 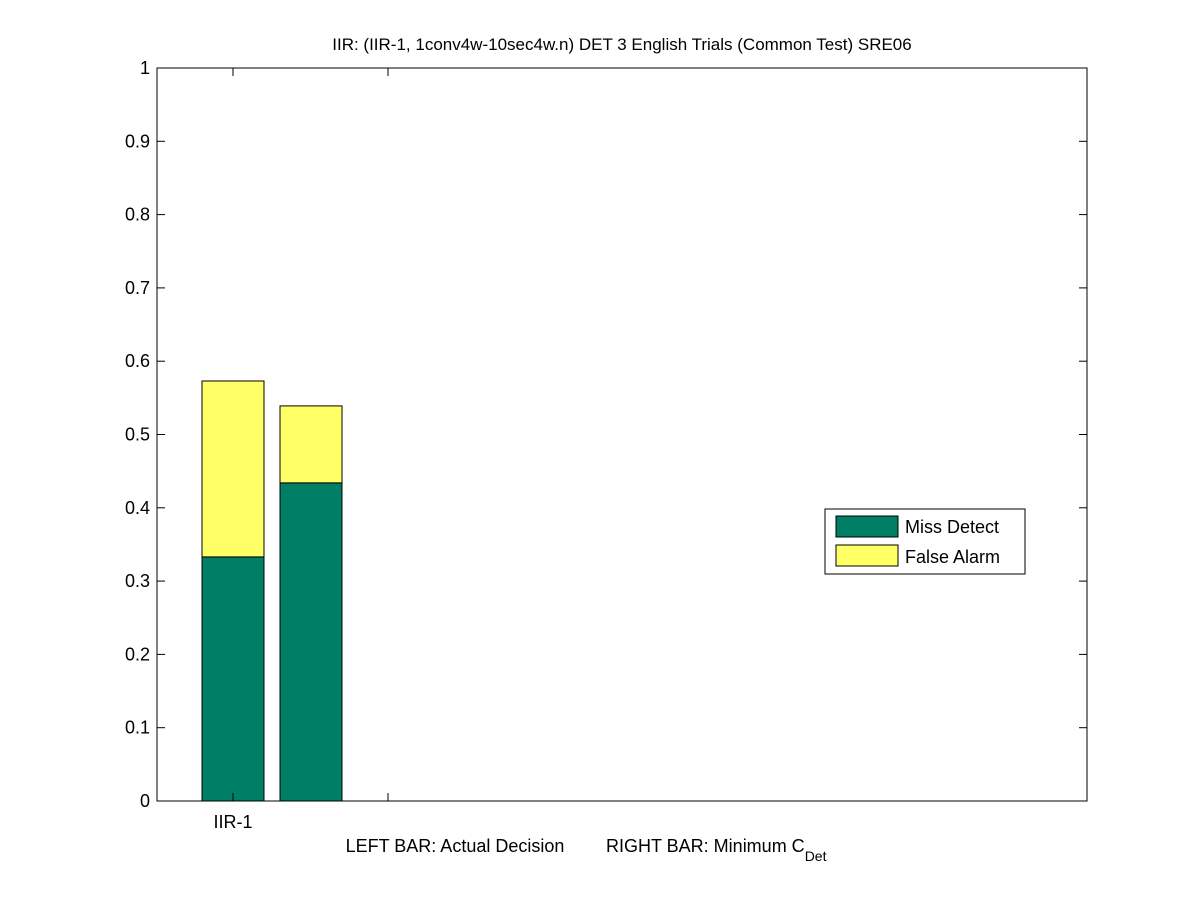 I want to click on bar-false-alarm-minimum, so click(x=311, y=444).